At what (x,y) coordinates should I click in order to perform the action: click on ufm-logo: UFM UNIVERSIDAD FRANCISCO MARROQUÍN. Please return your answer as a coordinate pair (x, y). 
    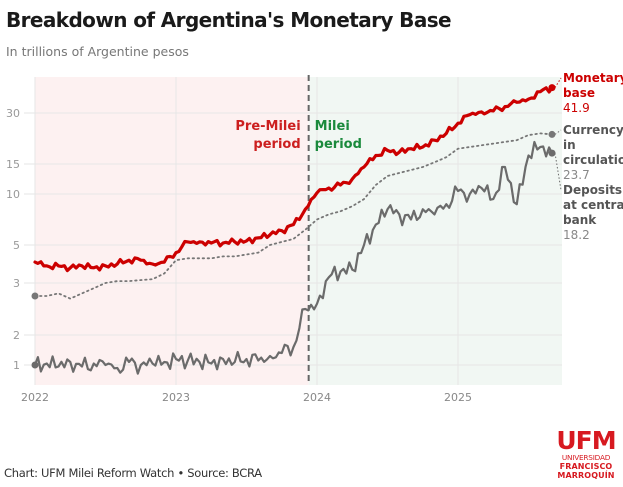
    Looking at the image, I should click on (586, 453).